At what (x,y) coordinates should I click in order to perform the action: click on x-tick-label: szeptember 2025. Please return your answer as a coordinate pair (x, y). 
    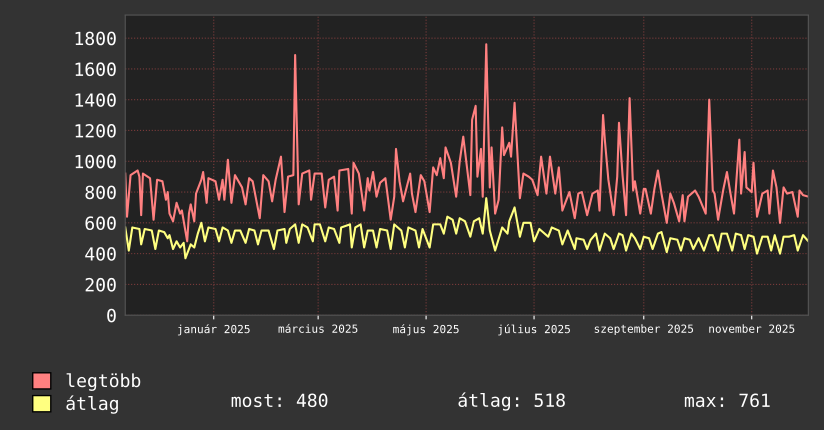
    Looking at the image, I should click on (644, 330).